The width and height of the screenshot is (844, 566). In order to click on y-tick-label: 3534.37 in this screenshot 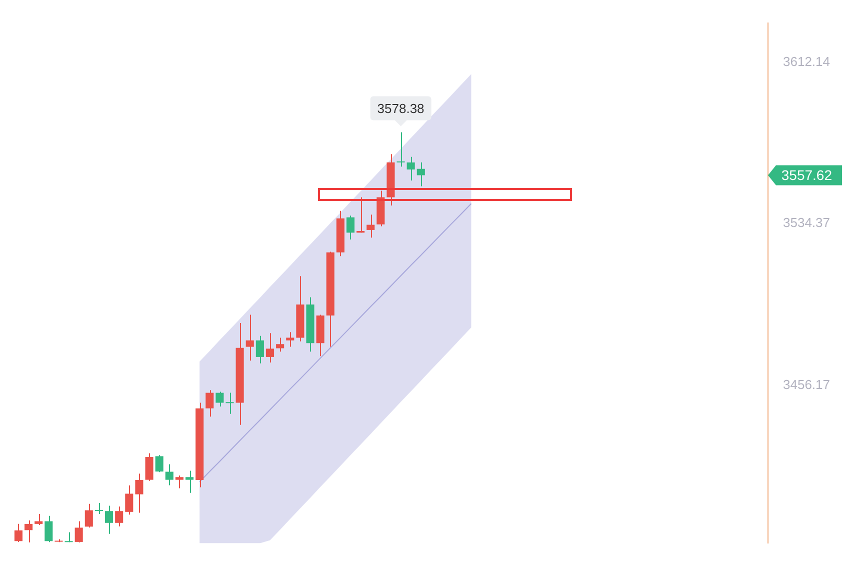, I will do `click(806, 222)`.